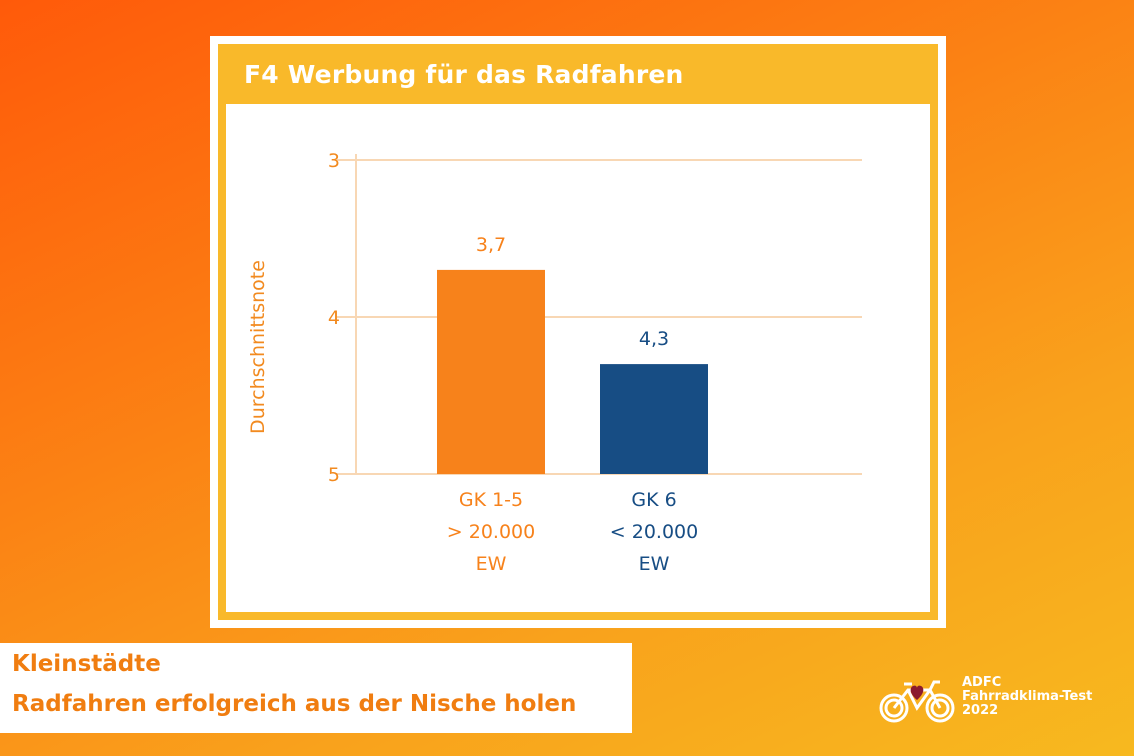 The width and height of the screenshot is (1134, 756). What do you see at coordinates (654, 339) in the screenshot?
I see `data-label: 4,3` at bounding box center [654, 339].